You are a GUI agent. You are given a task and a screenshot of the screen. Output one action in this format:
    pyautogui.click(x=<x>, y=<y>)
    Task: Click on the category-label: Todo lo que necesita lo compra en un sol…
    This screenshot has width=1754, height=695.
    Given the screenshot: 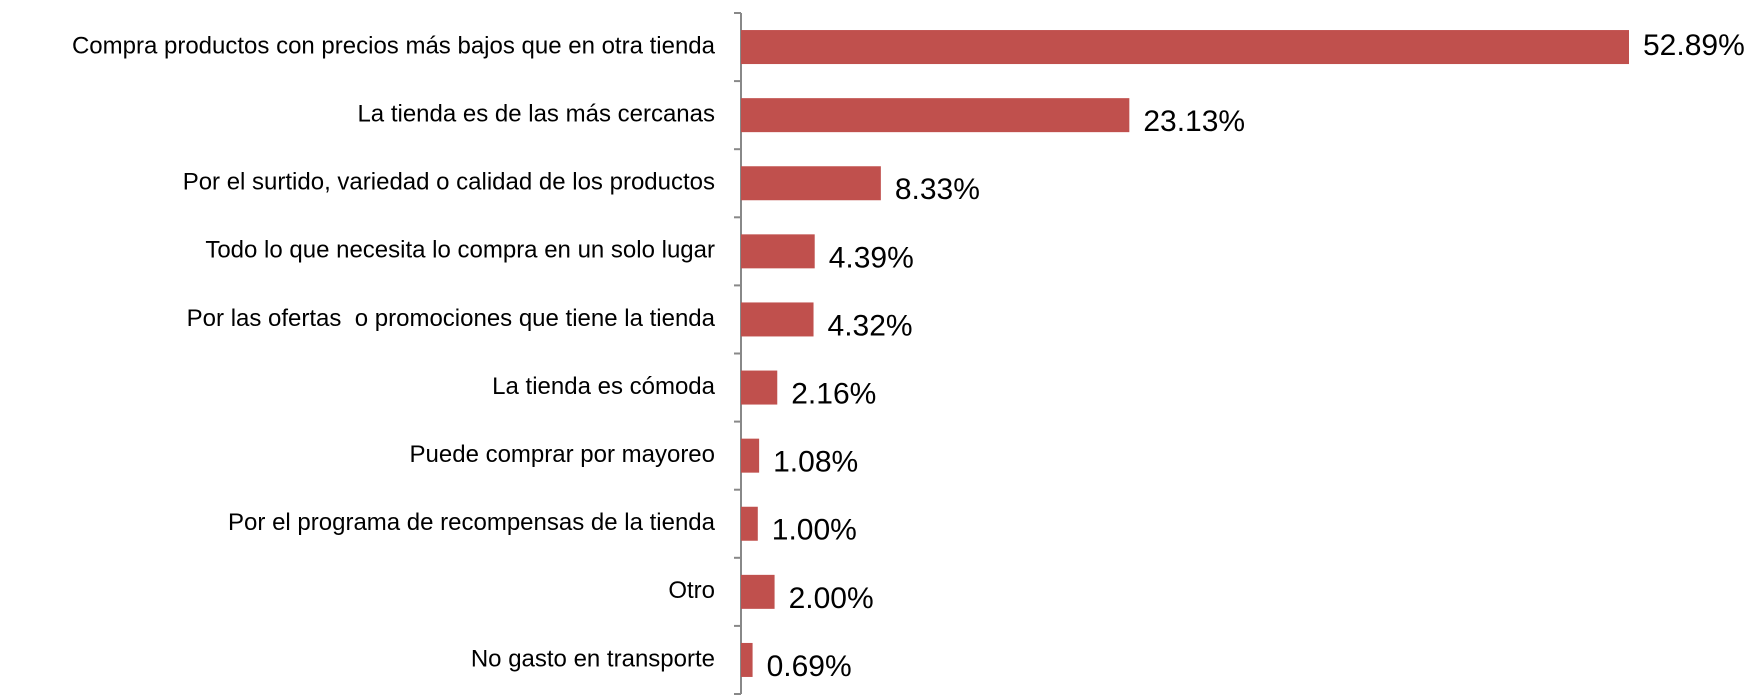 What is the action you would take?
    pyautogui.click(x=460, y=250)
    